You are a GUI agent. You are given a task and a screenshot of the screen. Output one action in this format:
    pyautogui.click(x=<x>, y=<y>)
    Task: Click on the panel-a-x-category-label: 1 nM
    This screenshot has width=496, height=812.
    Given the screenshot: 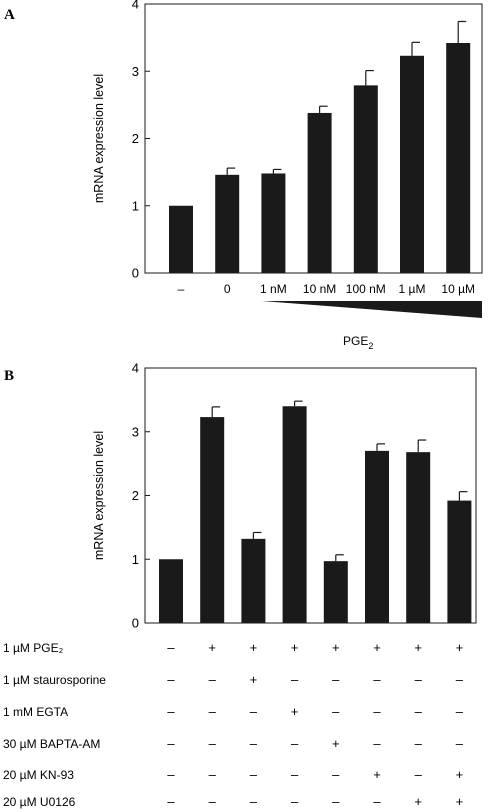 What is the action you would take?
    pyautogui.click(x=273, y=289)
    